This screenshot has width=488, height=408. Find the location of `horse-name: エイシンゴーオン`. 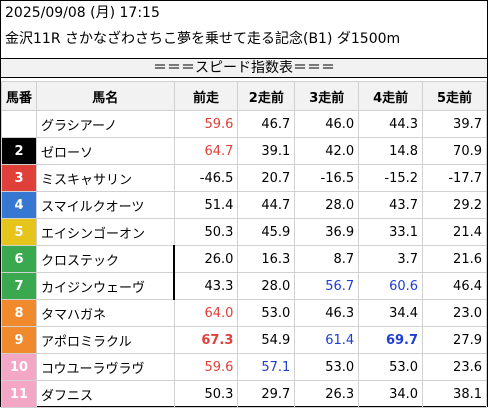

horse-name: エイシンゴーオン is located at coordinates (105, 232).